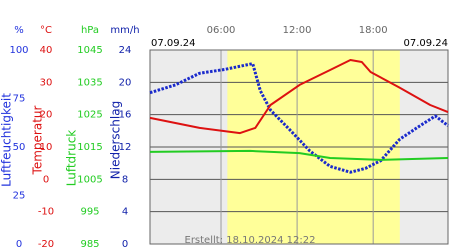  I want to click on y-tick-label: 24, so click(125, 50).